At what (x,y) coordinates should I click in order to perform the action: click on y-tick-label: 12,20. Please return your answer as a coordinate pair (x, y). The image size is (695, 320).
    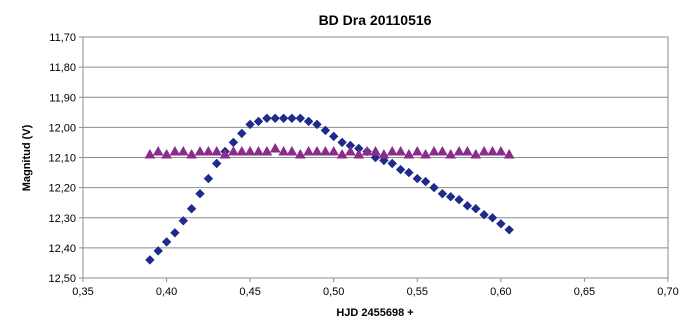
    Looking at the image, I should click on (62, 189).